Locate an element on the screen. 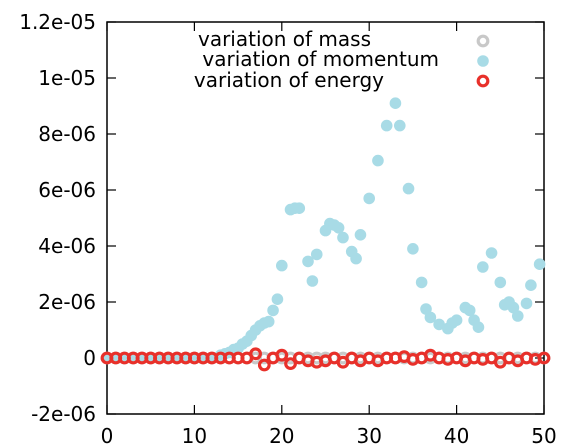  y-tick-label: 8e-06 is located at coordinates (67, 134).